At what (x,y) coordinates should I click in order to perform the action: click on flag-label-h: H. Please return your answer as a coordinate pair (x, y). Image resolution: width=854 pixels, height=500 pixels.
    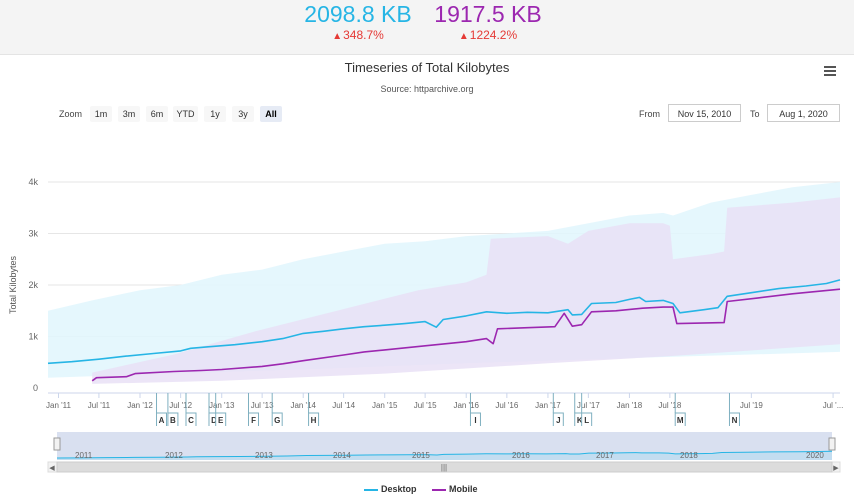
    Looking at the image, I should click on (314, 420).